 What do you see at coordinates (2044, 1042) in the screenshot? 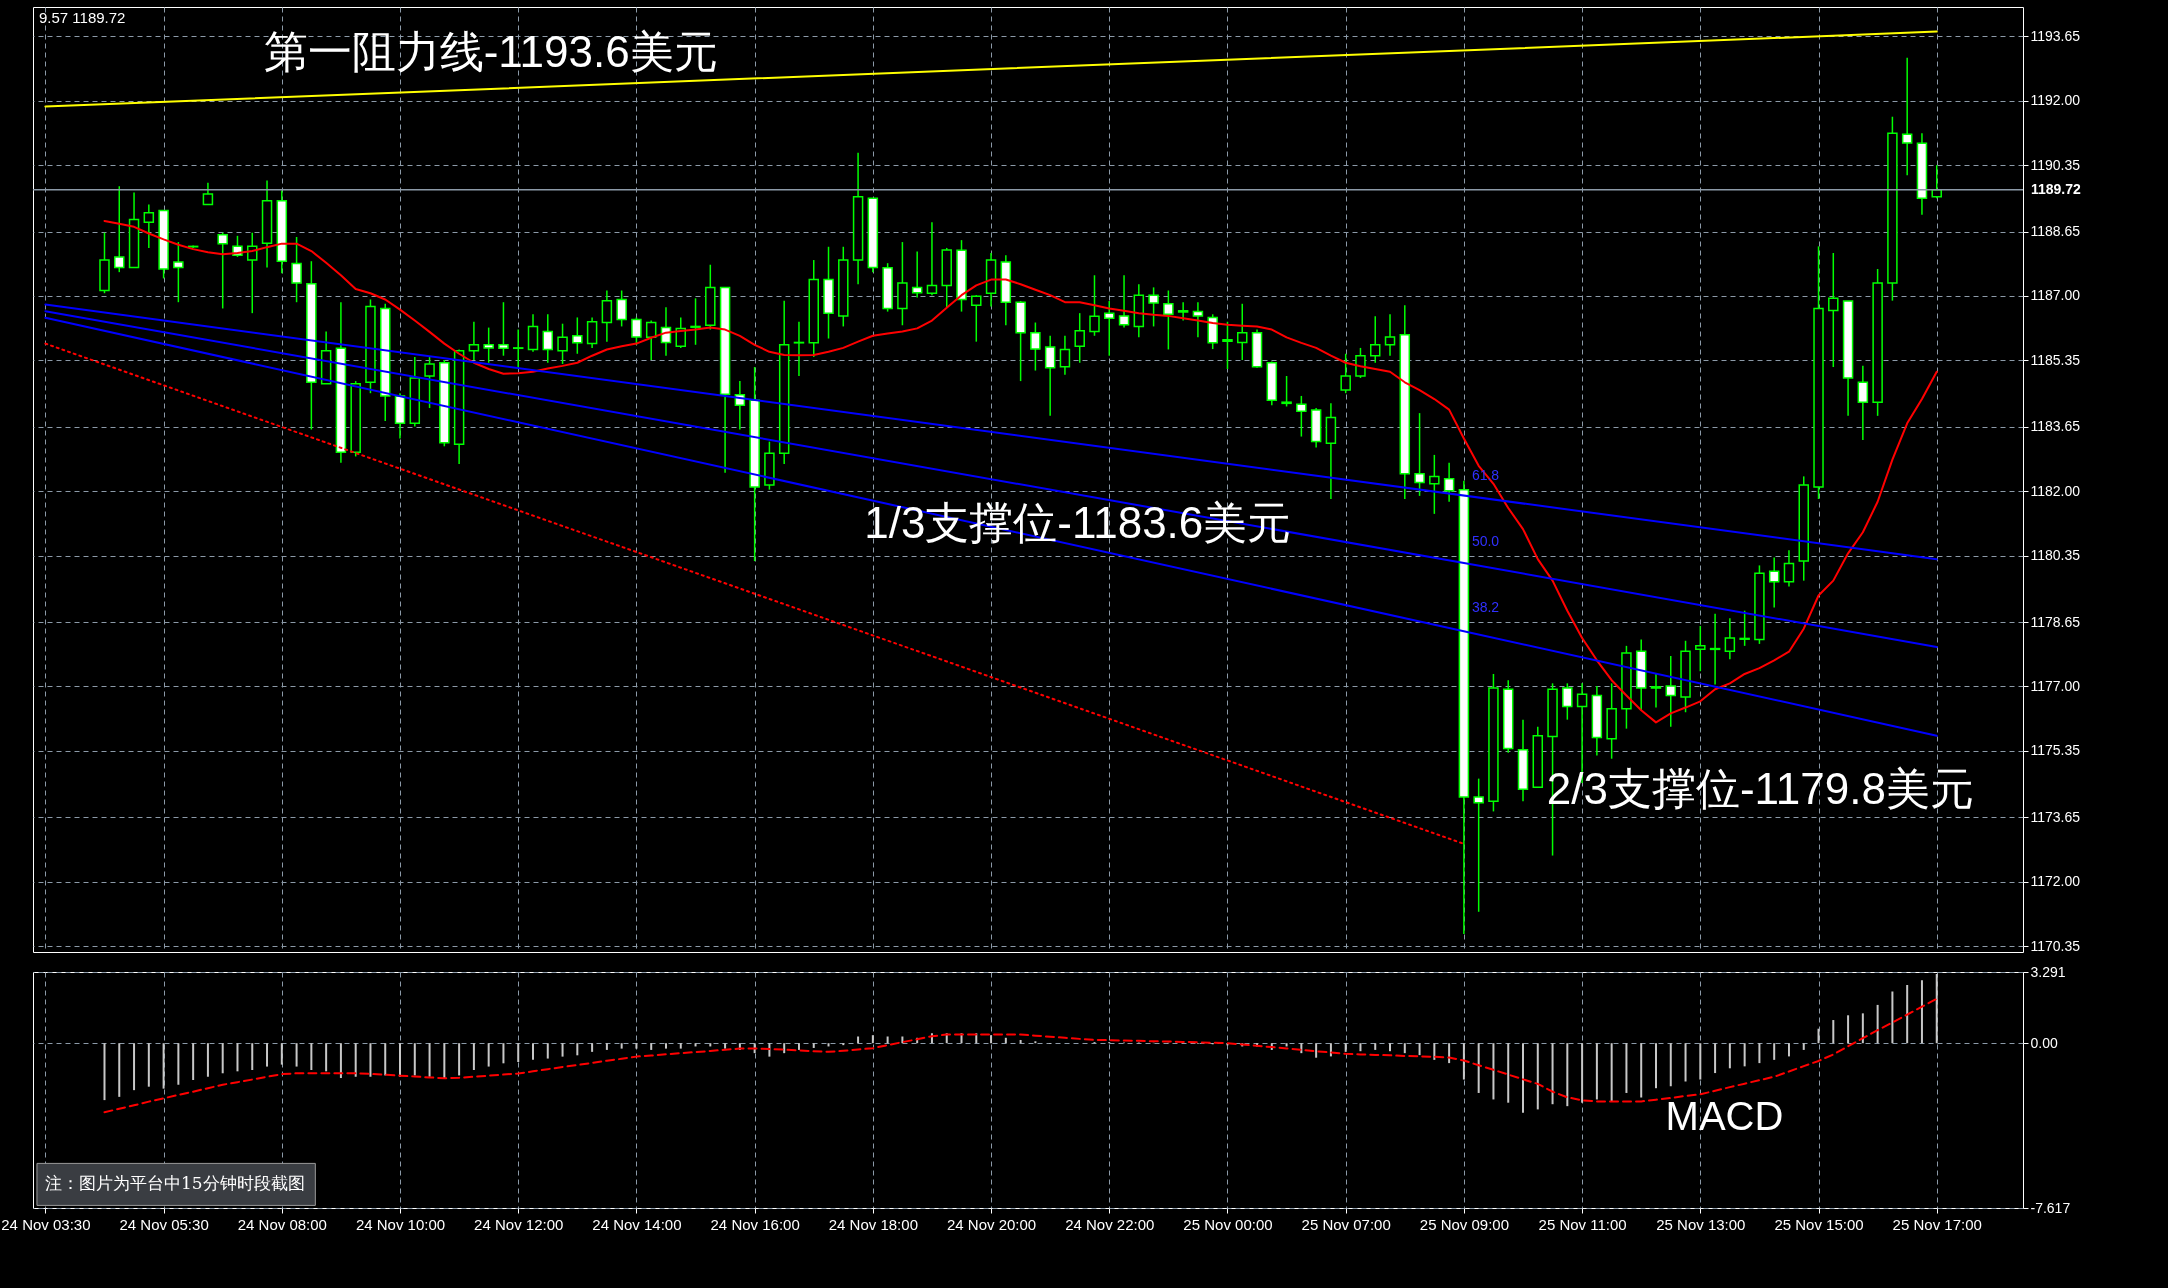
I see `y-tick-label: 0.00` at bounding box center [2044, 1042].